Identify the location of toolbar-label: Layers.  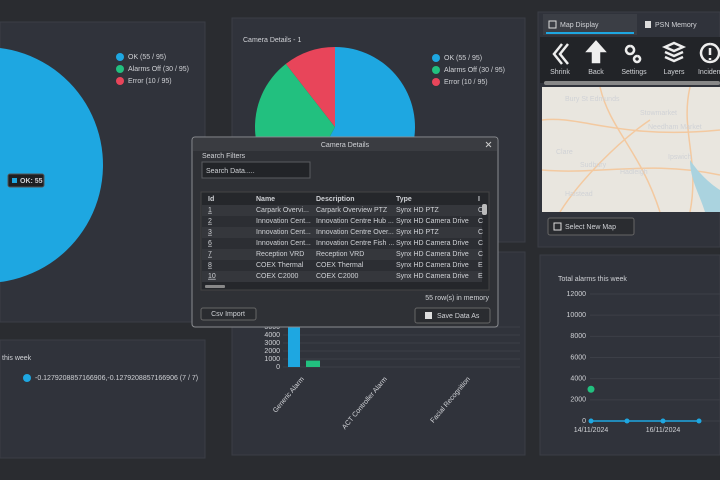
(674, 72).